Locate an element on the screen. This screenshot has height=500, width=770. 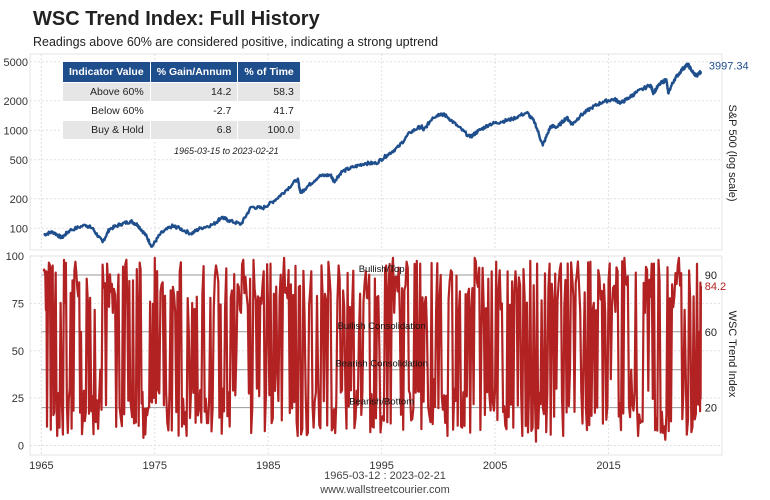
table-row: Below 60% -2.7 41.7 is located at coordinates (181, 111).